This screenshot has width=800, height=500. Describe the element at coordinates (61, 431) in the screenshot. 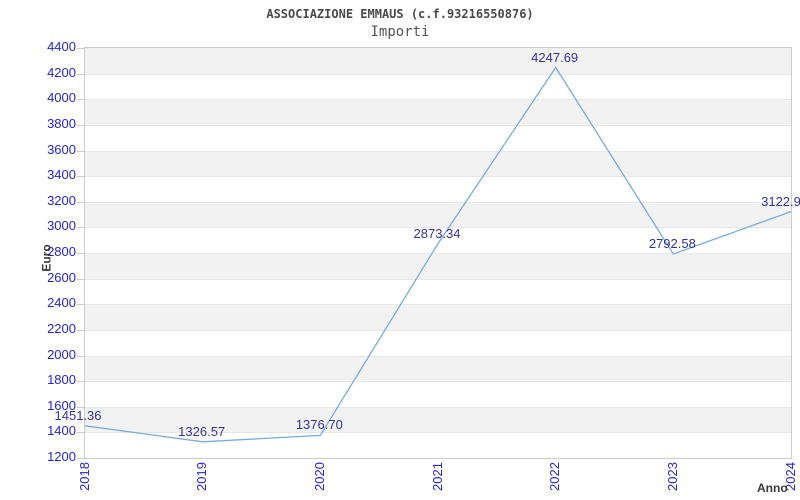

I see `y-axis-tick-label: 1400` at that location.